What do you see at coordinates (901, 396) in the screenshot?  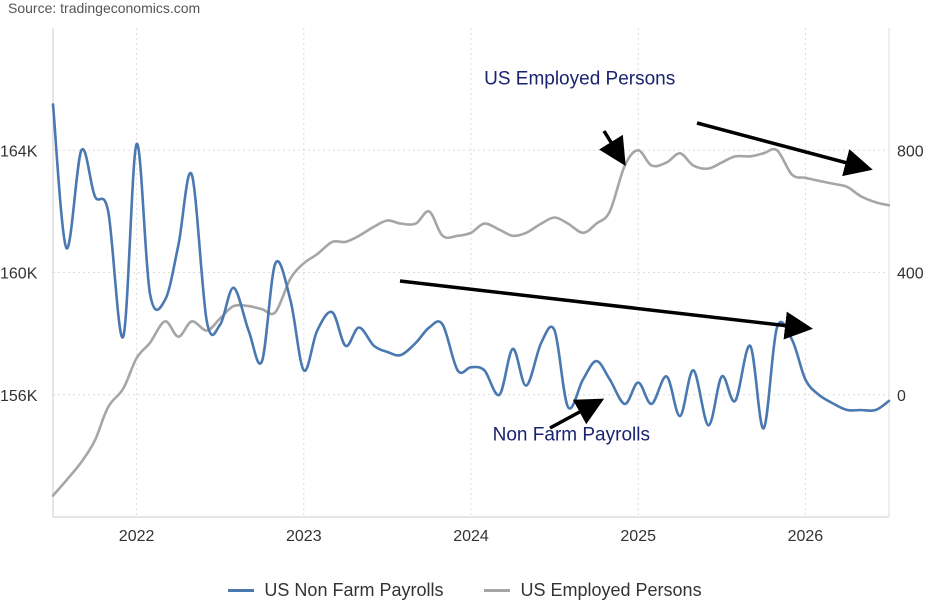 I see `right-tick-label: 0` at bounding box center [901, 396].